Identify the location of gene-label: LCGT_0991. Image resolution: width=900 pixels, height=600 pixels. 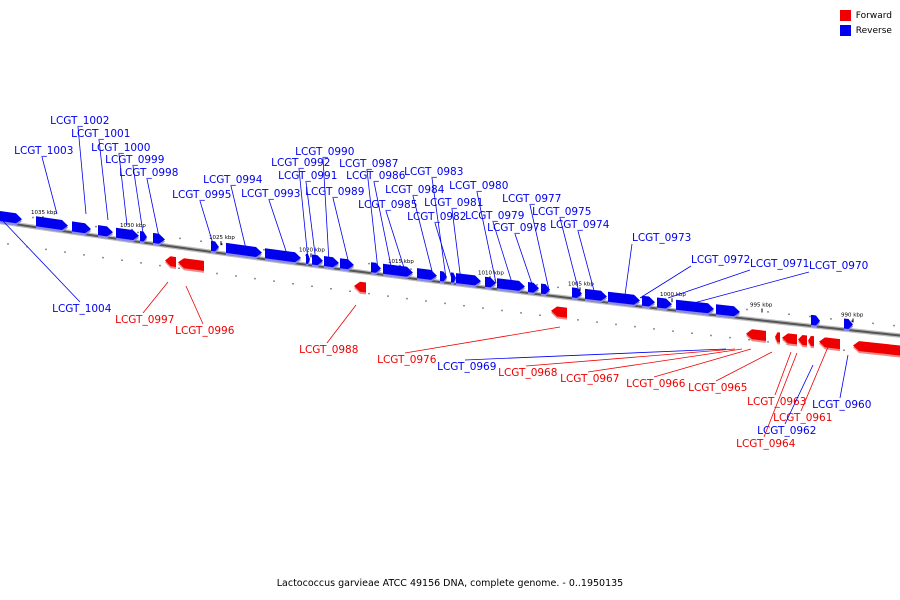
(307, 176).